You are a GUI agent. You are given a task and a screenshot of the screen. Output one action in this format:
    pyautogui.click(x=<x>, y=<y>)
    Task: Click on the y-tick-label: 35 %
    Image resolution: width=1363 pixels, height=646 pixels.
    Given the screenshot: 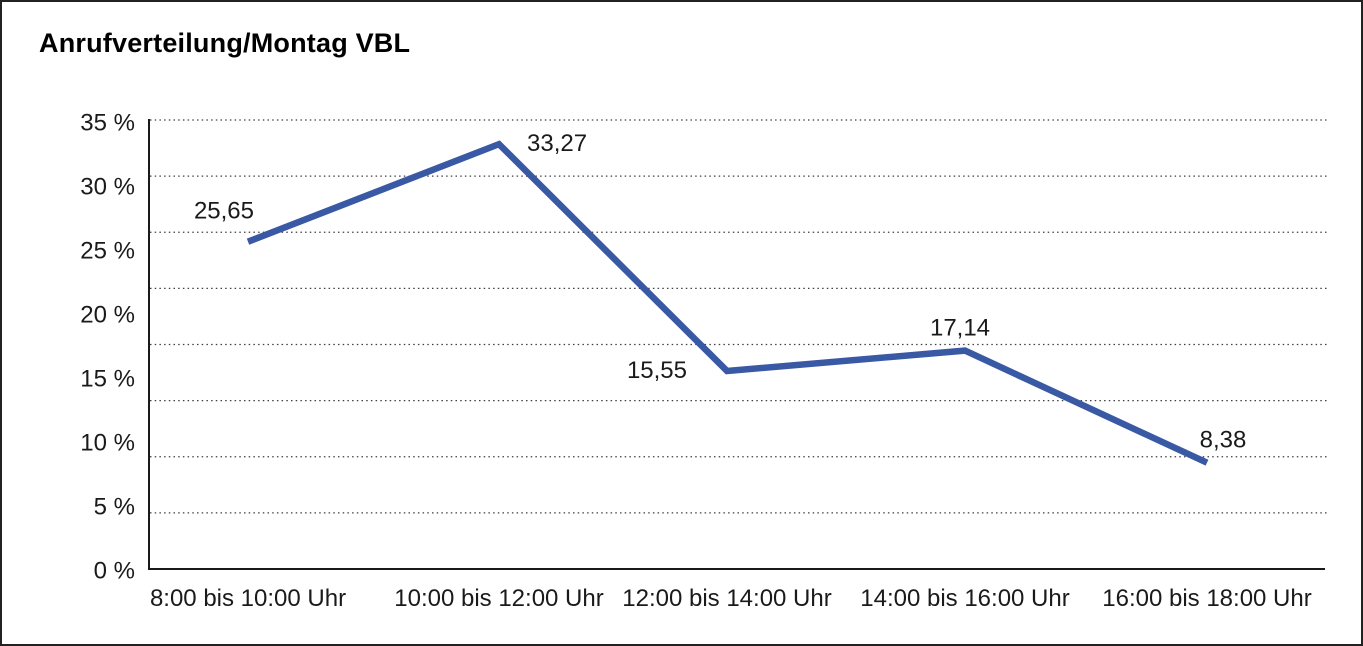 What is the action you would take?
    pyautogui.click(x=107, y=123)
    